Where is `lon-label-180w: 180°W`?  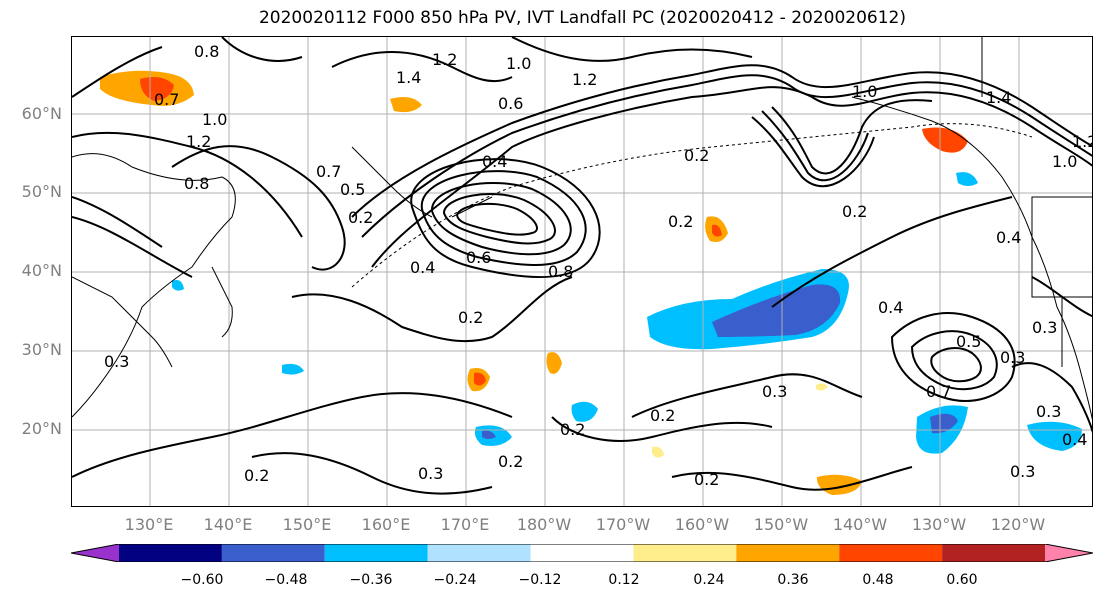
lon-label-180w: 180°W is located at coordinates (544, 524).